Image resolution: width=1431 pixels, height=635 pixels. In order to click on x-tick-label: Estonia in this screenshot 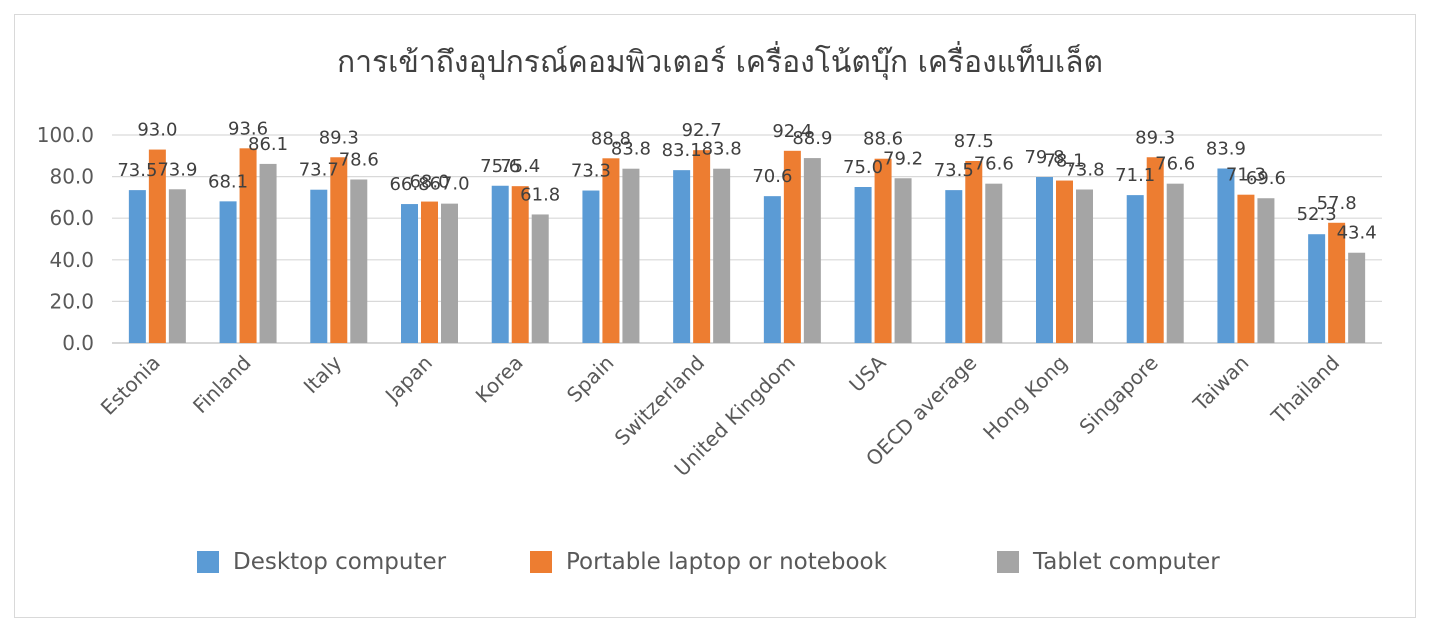, I will do `click(130, 385)`.